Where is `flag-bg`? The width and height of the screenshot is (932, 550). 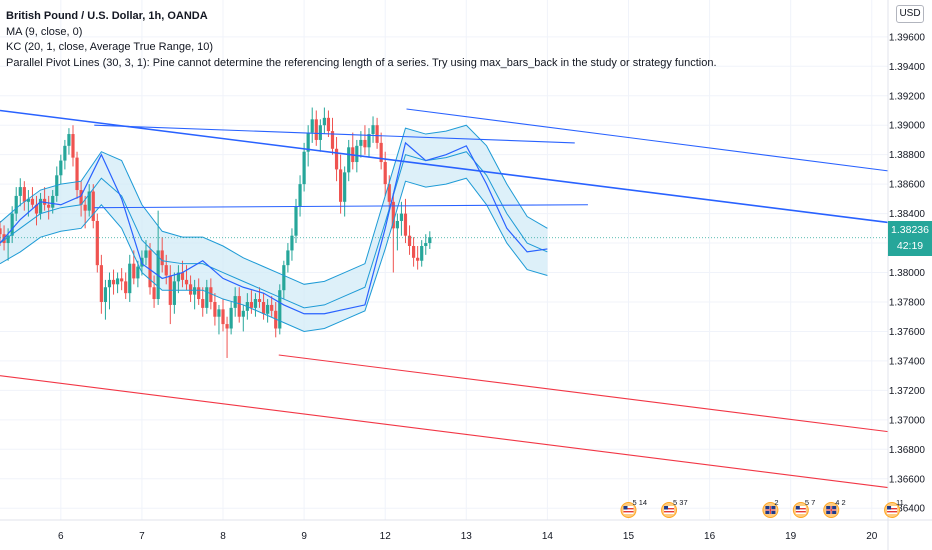
flag-bg is located at coordinates (800, 510).